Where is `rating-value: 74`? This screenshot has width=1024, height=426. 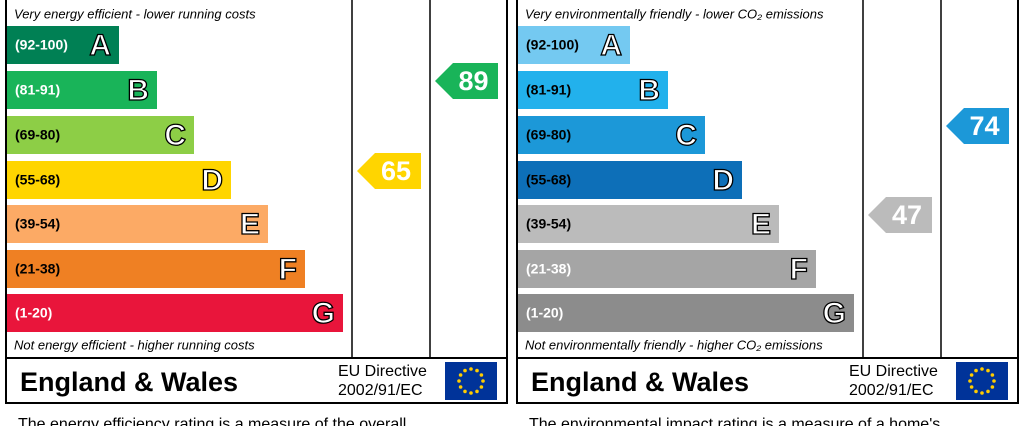 rating-value: 74 is located at coordinates (984, 126).